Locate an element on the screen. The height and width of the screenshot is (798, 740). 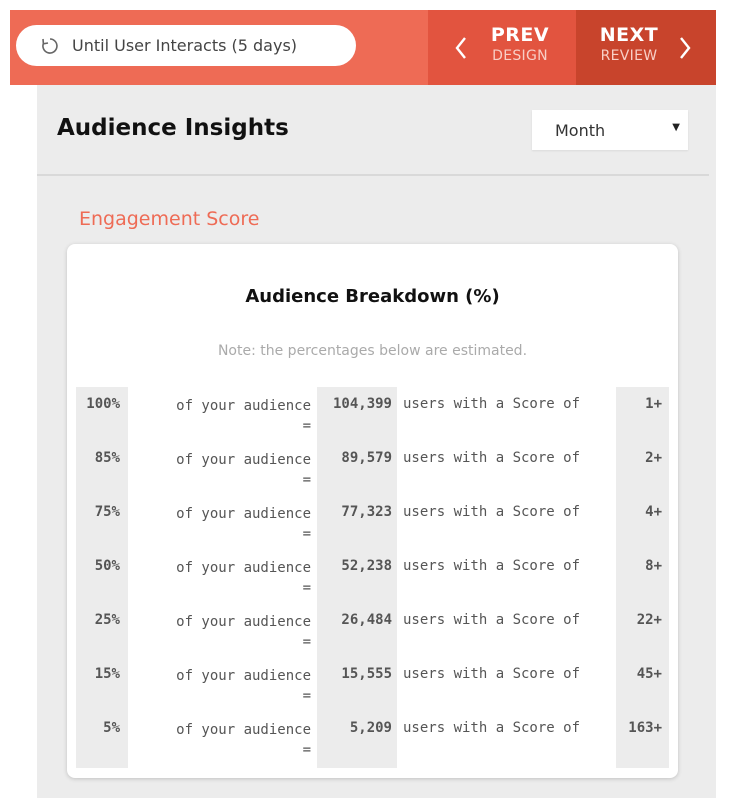
users-count-cell: 104,399 is located at coordinates (362, 404).